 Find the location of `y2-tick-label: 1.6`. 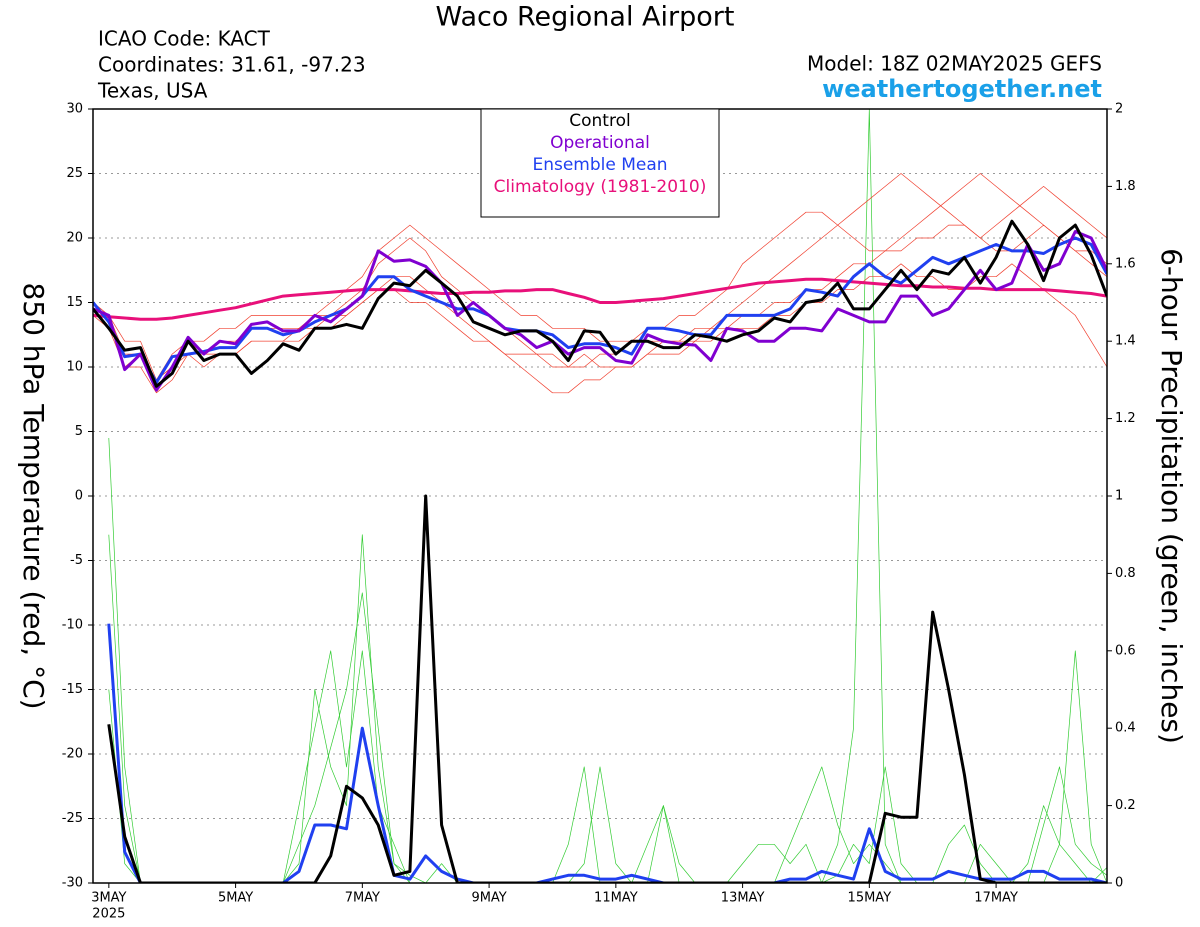

y2-tick-label: 1.6 is located at coordinates (1125, 263).